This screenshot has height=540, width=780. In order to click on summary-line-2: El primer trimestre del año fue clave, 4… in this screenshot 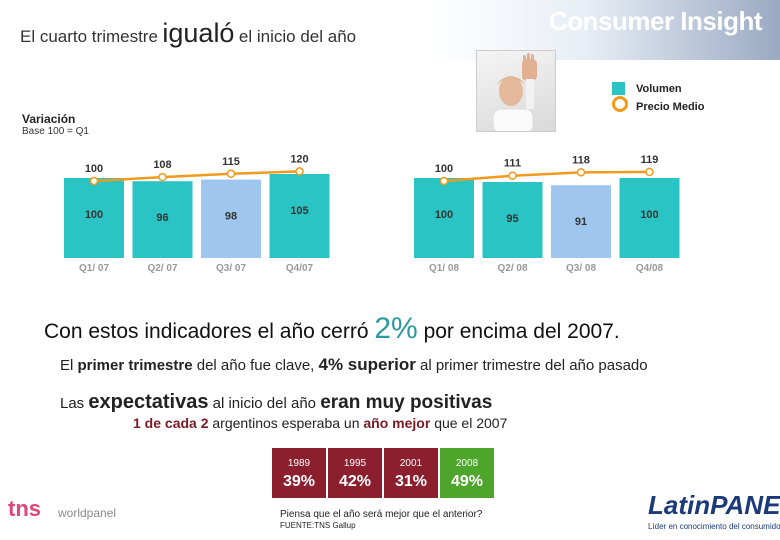, I will do `click(354, 365)`.